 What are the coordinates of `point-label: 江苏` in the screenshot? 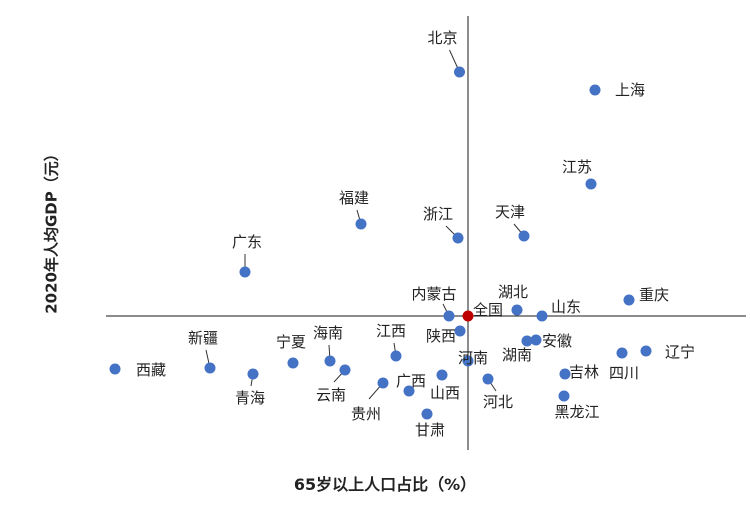 It's located at (577, 167).